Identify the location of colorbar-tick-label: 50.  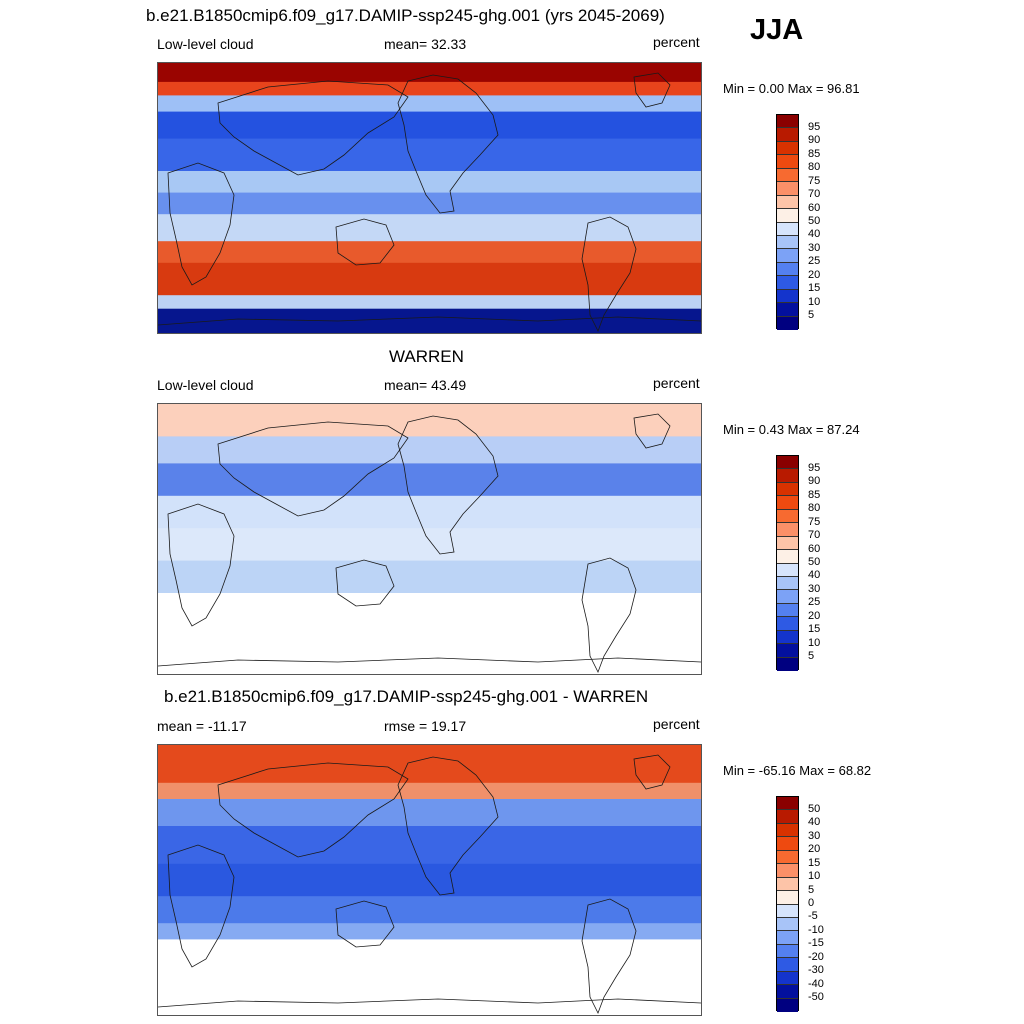
(814, 221).